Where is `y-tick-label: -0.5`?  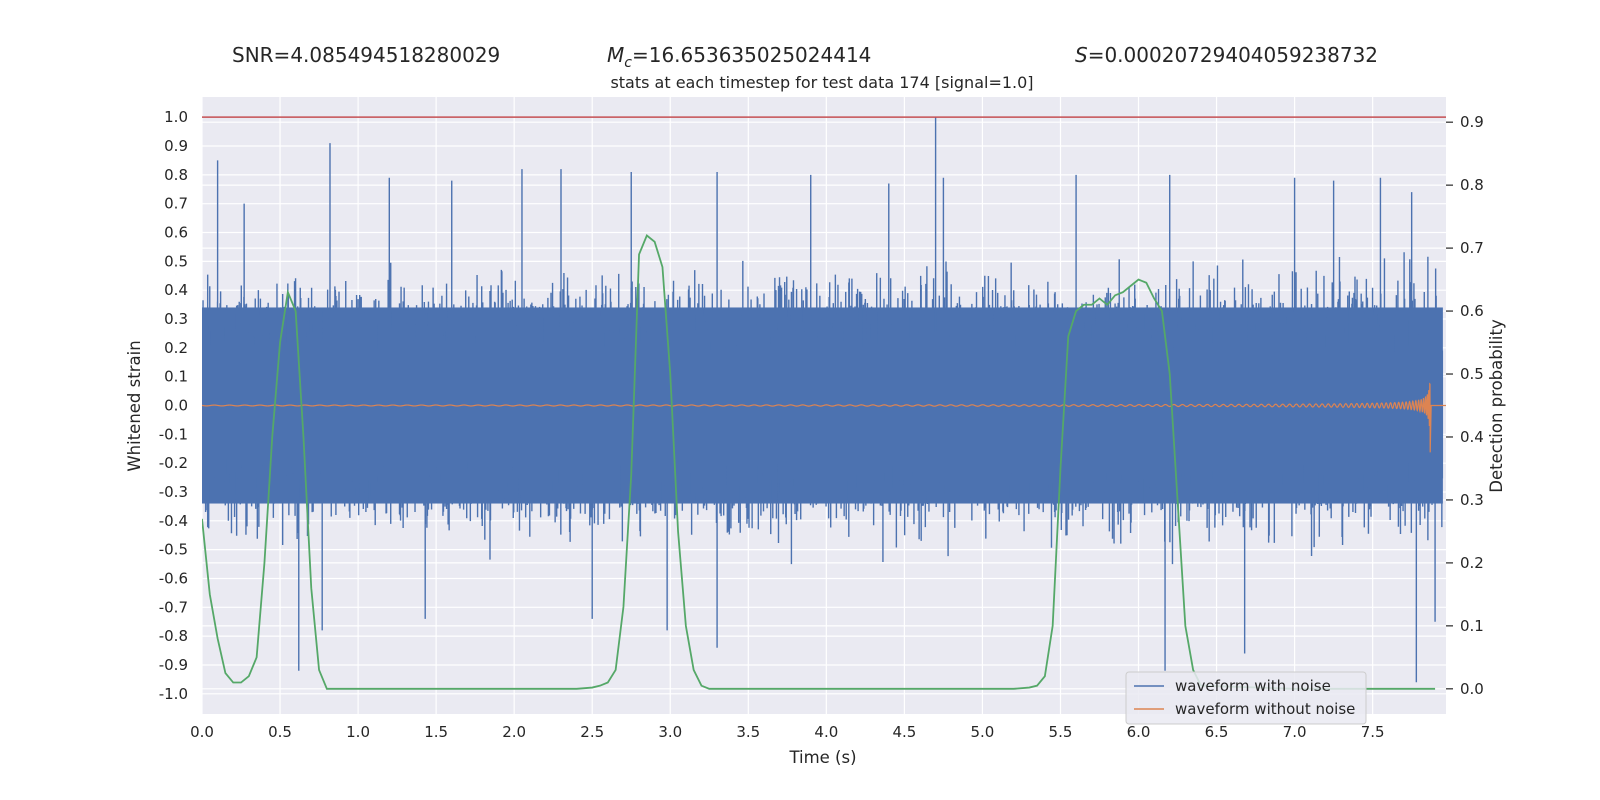 y-tick-label: -0.5 is located at coordinates (173, 550).